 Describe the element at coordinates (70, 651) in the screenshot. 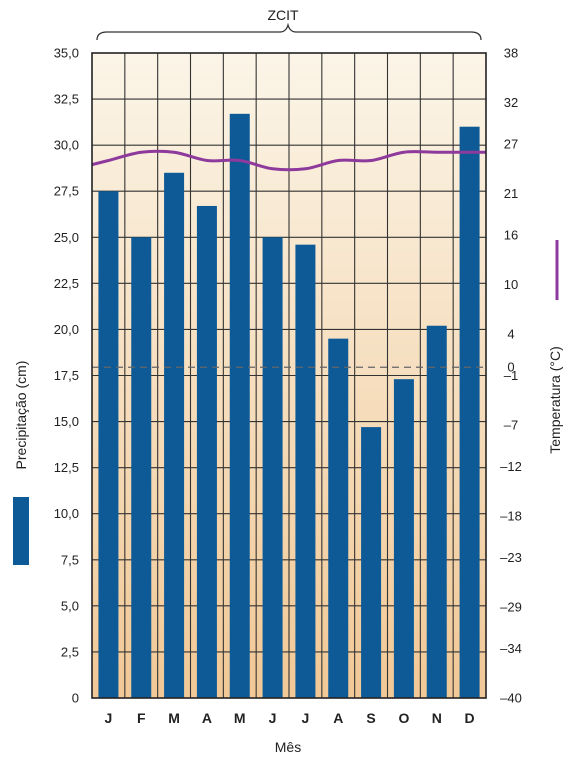

I see `left-tick-label: 2,5` at that location.